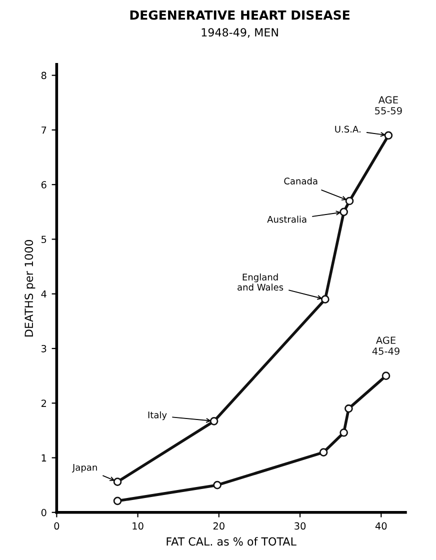 This screenshot has width=436, height=560. What do you see at coordinates (43, 294) in the screenshot?
I see `y-tick-label: 4` at bounding box center [43, 294].